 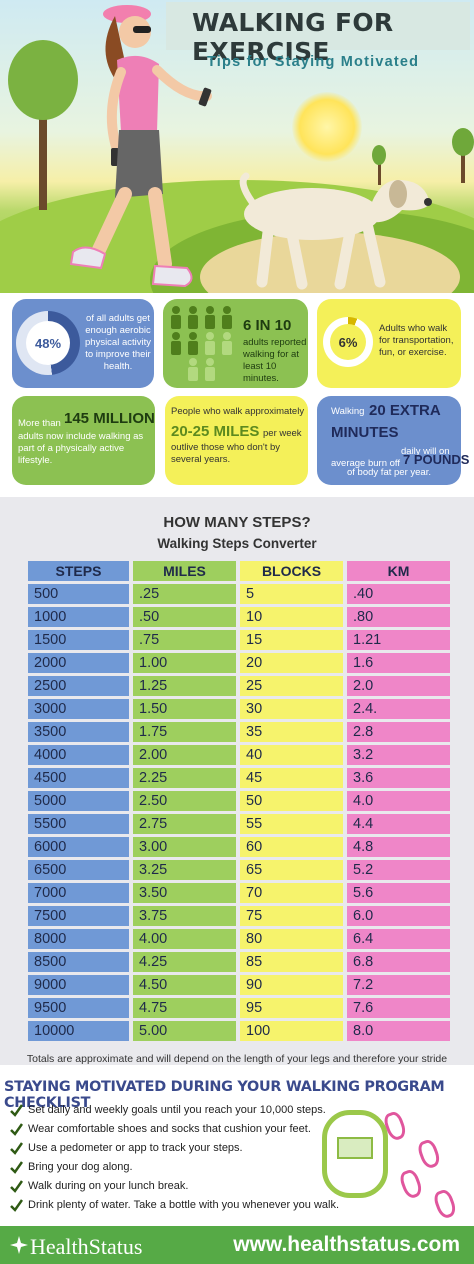 I want to click on table-cell-blocks: 55, so click(x=291, y=824).